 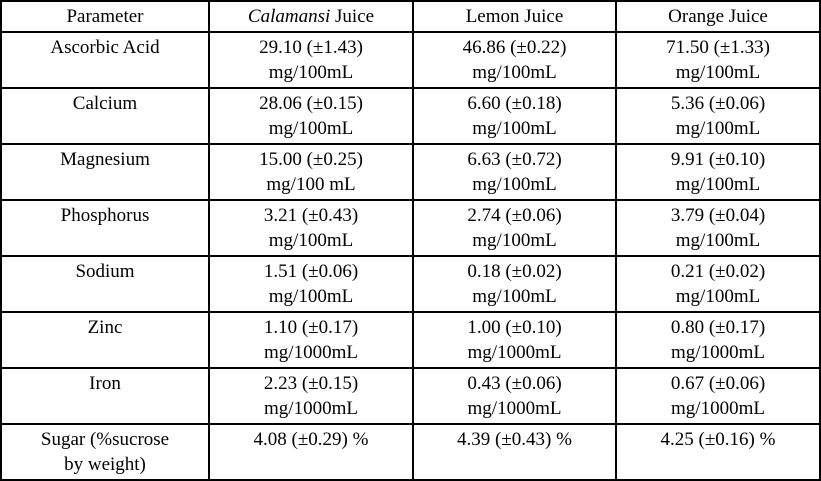 I want to click on lemon-value-cell: 0.18 (±0.02) mg/100mL, so click(x=514, y=284).